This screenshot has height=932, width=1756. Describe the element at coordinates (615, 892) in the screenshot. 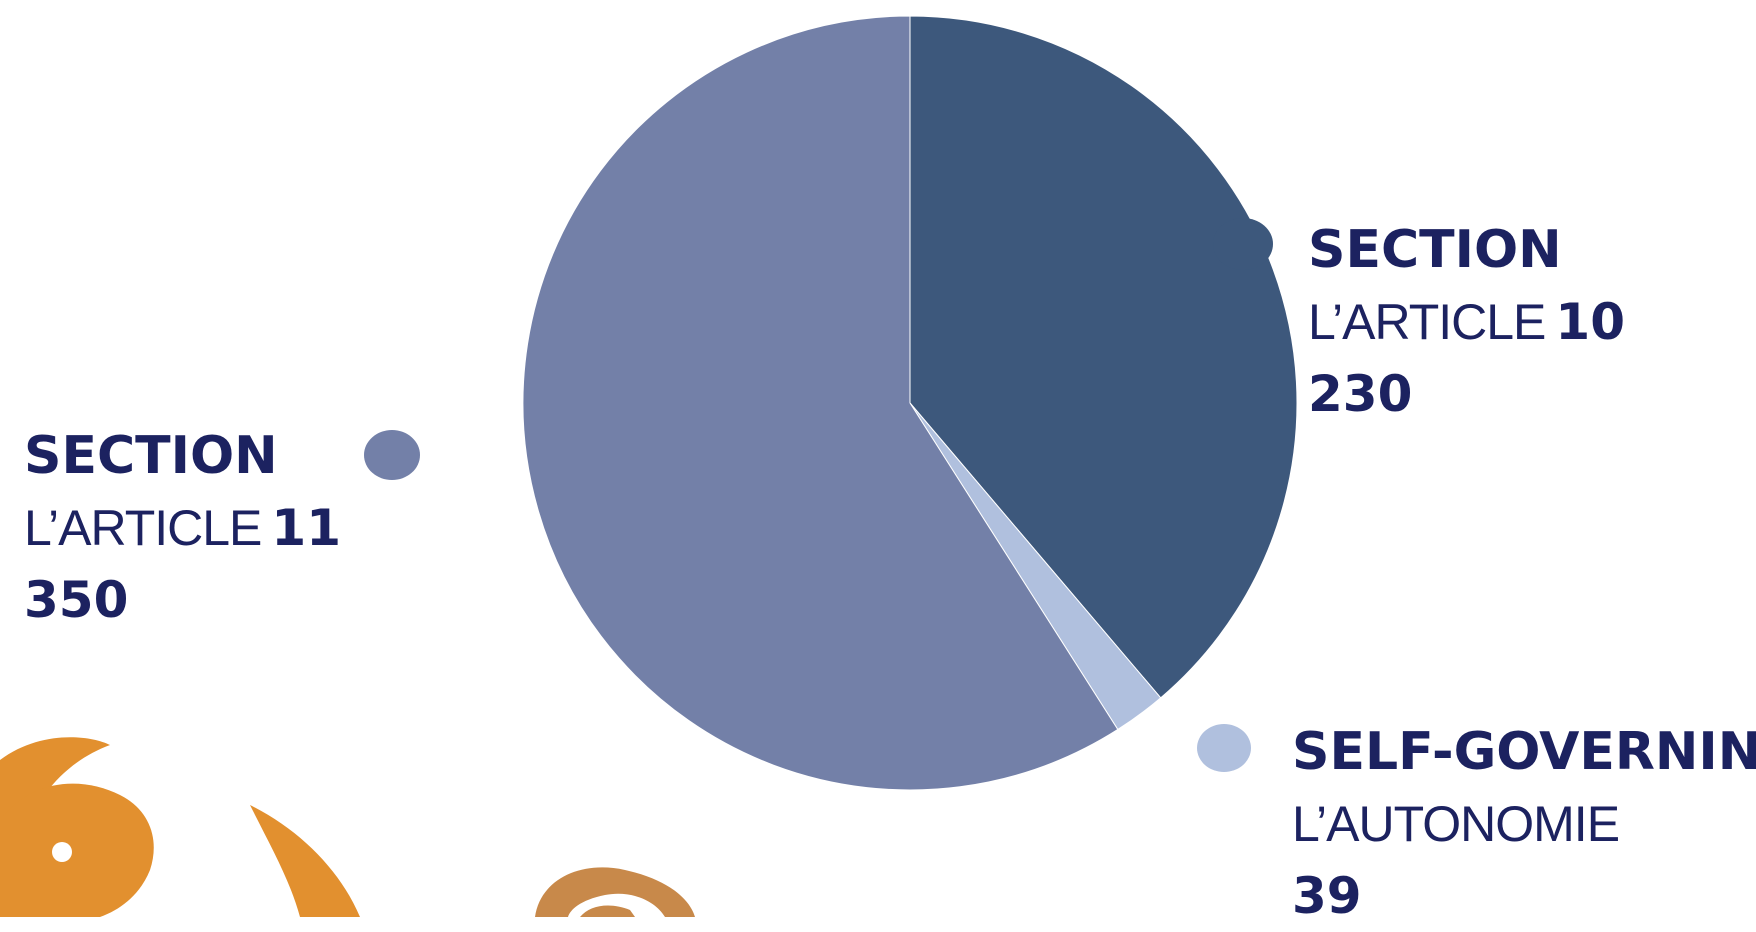

I see `swirl-shape` at that location.